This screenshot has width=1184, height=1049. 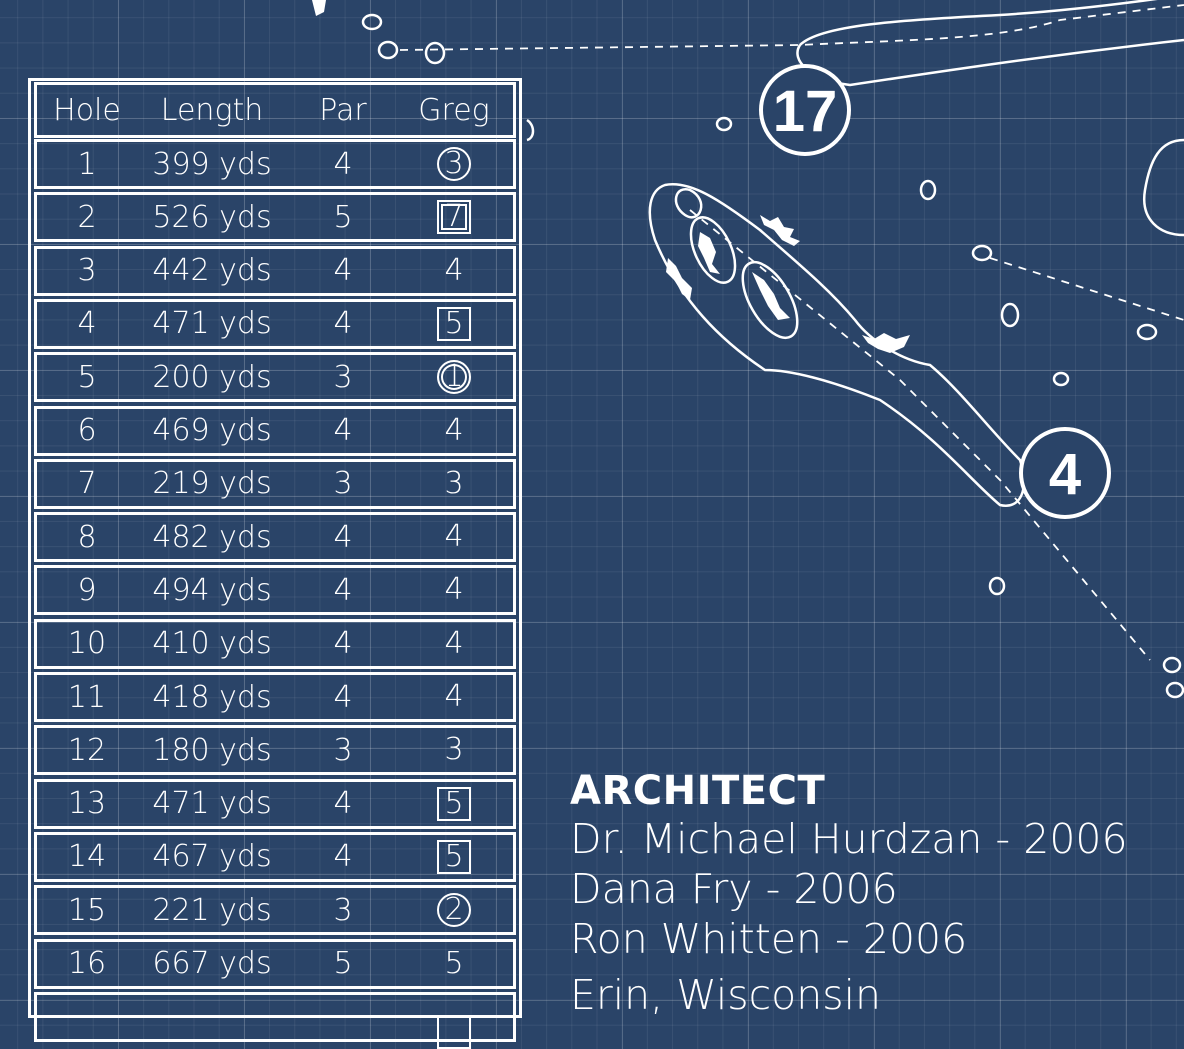 I want to click on hole-number: 14, so click(x=87, y=857).